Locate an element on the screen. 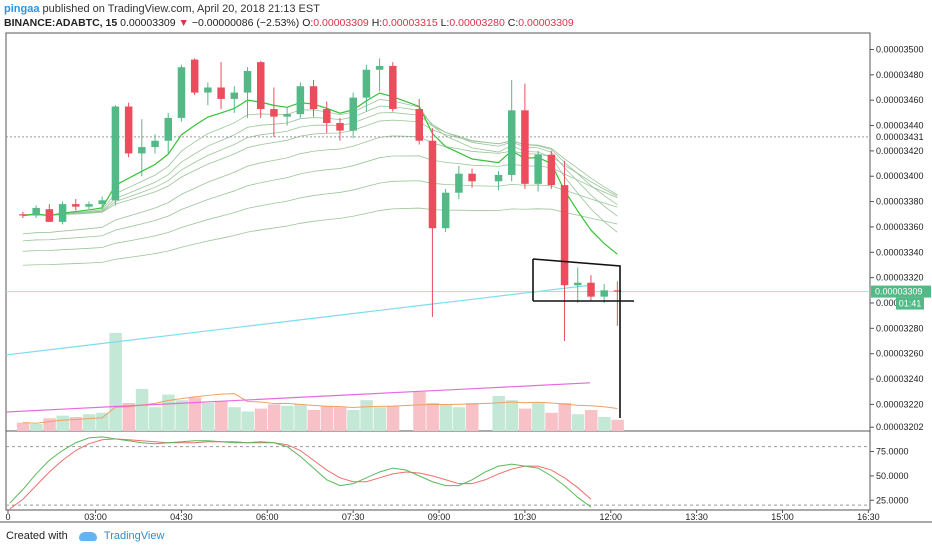 The image size is (932, 550). symbol-label: BINANCE:ADABTC, 15 is located at coordinates (61, 23).